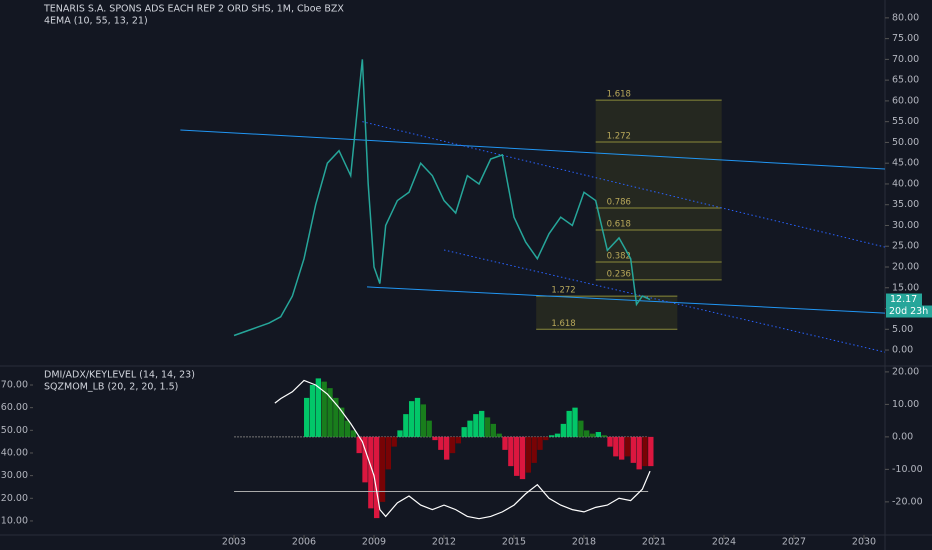 The width and height of the screenshot is (932, 550). Describe the element at coordinates (907, 469) in the screenshot. I see `y-tick-label: -10.00` at that location.